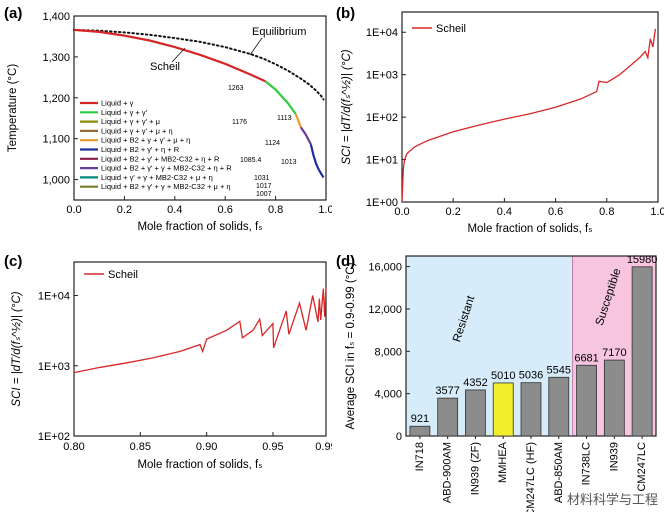 Image resolution: width=664 pixels, height=512 pixels. Describe the element at coordinates (587, 463) in the screenshot. I see `x-tick-label: IN738LC` at that location.